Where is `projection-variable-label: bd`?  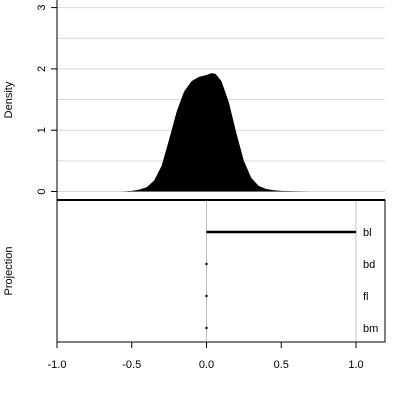
projection-variable-label: bd is located at coordinates (369, 265).